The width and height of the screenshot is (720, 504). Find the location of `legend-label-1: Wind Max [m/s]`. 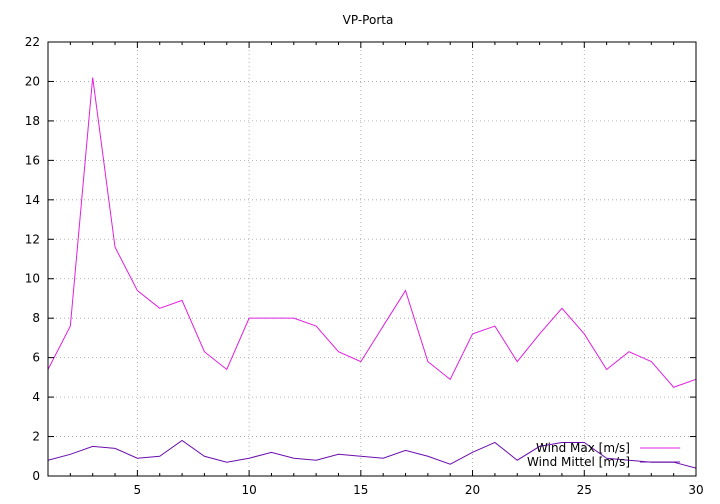

legend-label-1: Wind Max [m/s] is located at coordinates (583, 448).